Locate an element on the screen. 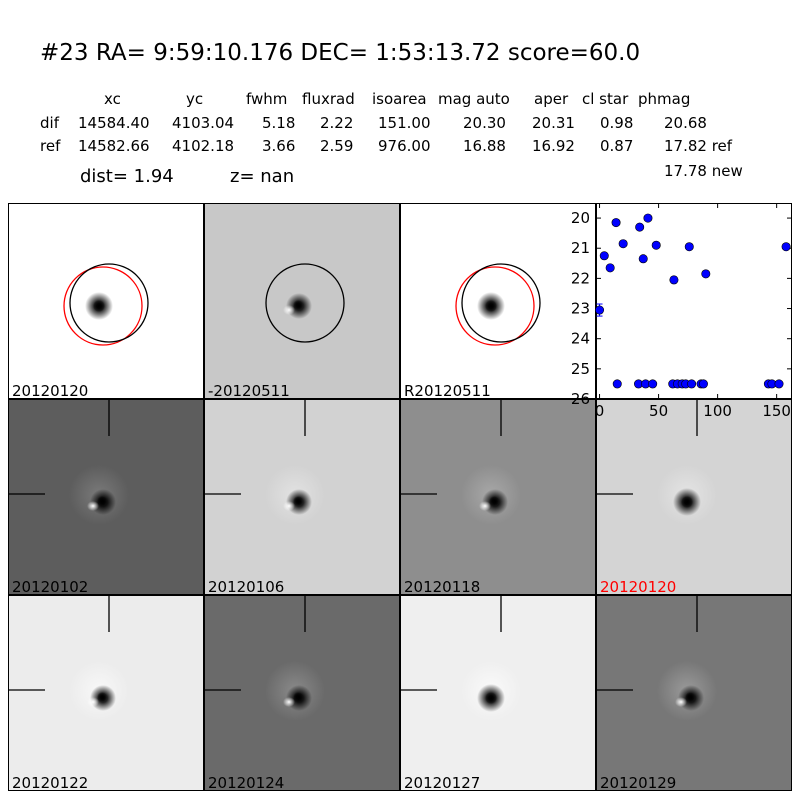  dif-xc: 14584.40 is located at coordinates (114, 123).